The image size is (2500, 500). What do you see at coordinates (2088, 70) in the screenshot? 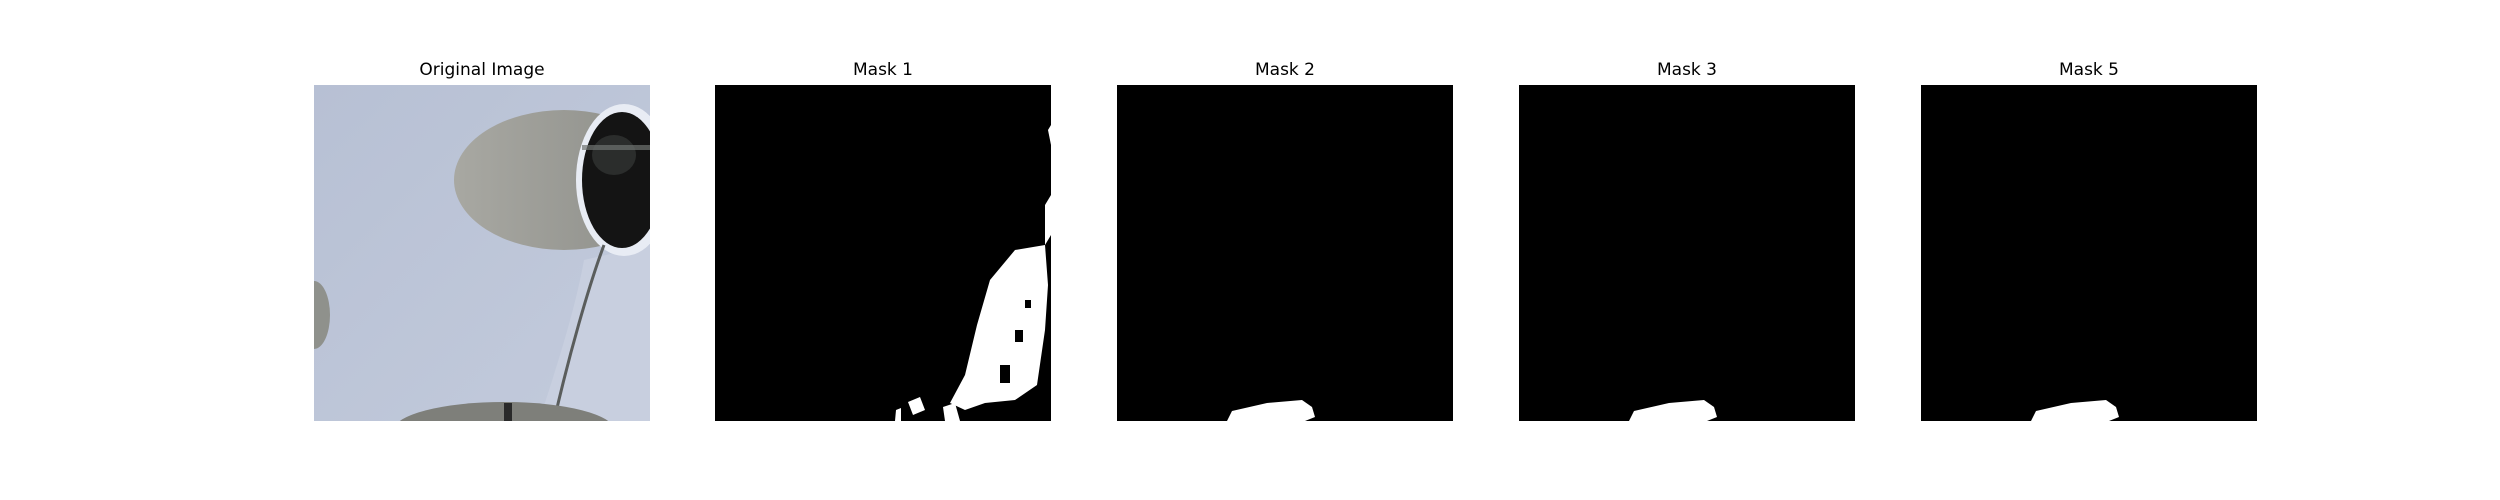
I see `panel-title: Mask 5` at bounding box center [2088, 70].